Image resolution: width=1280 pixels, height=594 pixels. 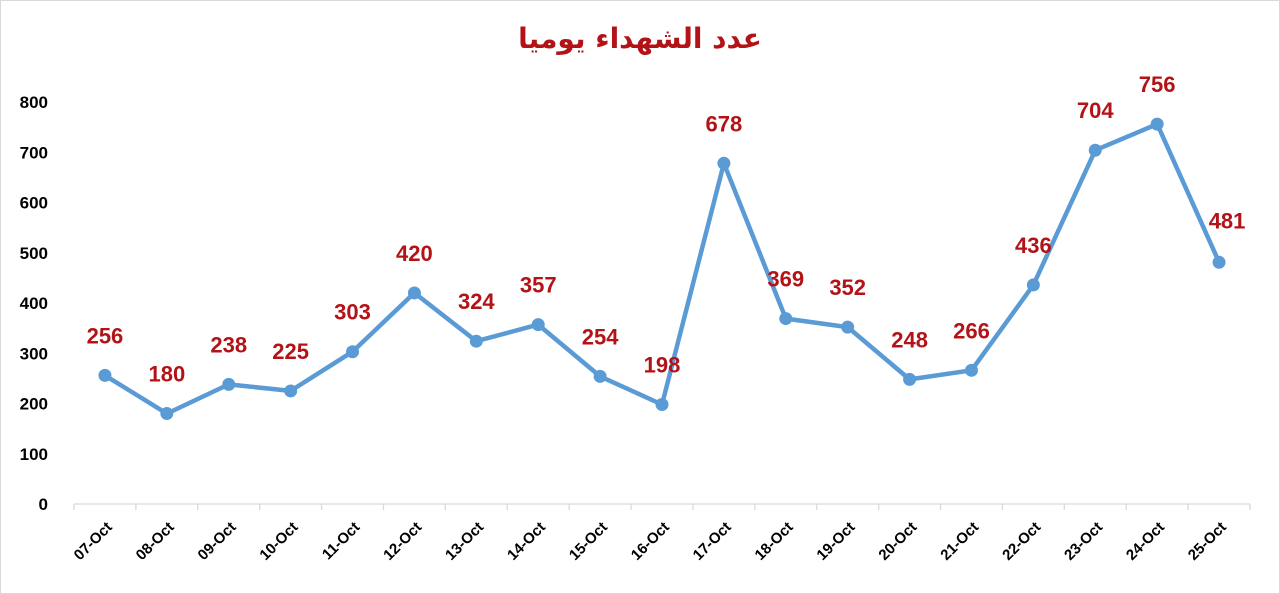 I want to click on data-label: 248, so click(x=909, y=339).